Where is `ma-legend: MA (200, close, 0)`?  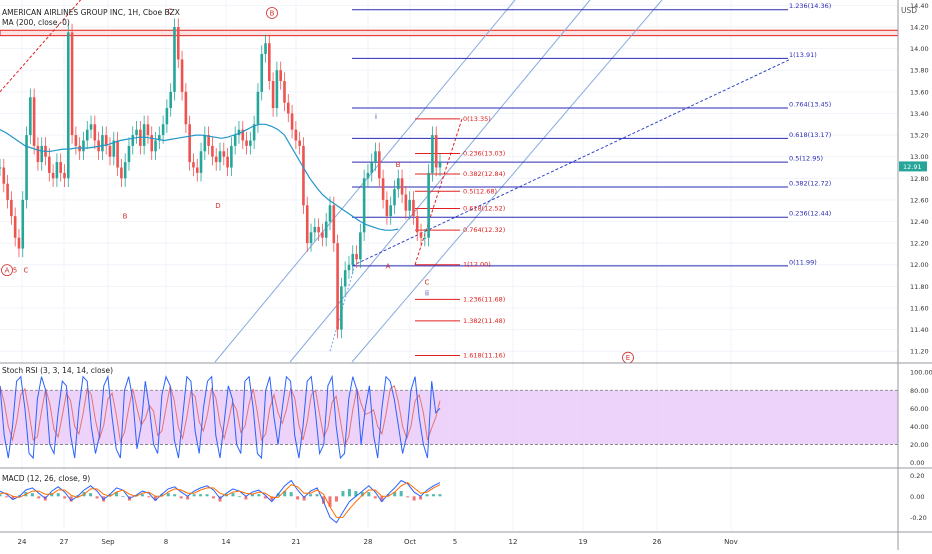 ma-legend: MA (200, close, 0) is located at coordinates (36, 22).